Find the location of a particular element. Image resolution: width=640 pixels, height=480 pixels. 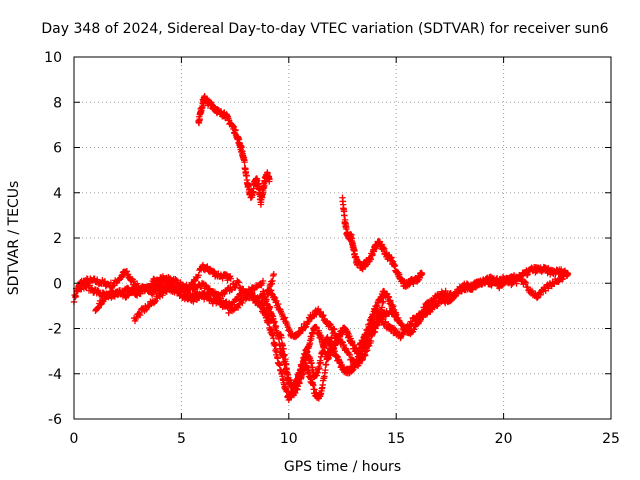

x-tick-label: 25 is located at coordinates (611, 439).